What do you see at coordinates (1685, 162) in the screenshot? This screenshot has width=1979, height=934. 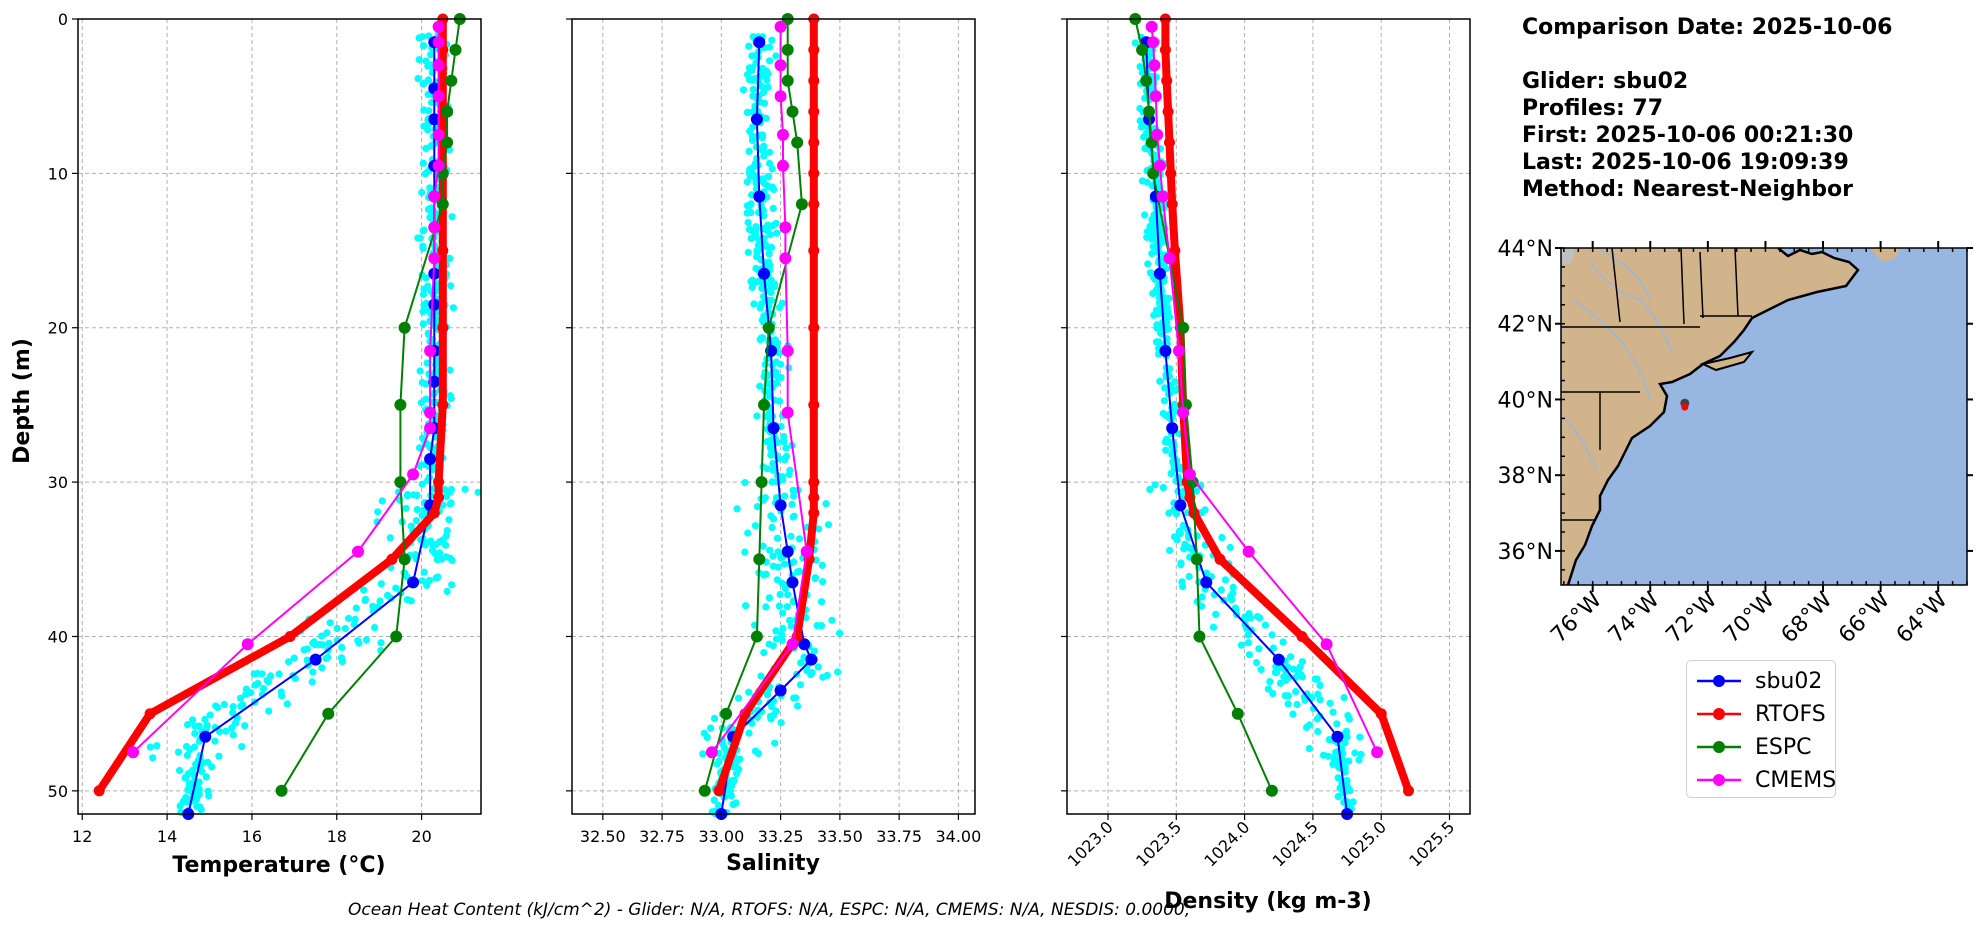 I see `last-profile-time: Last: 2025-10-06 19:09:39` at bounding box center [1685, 162].